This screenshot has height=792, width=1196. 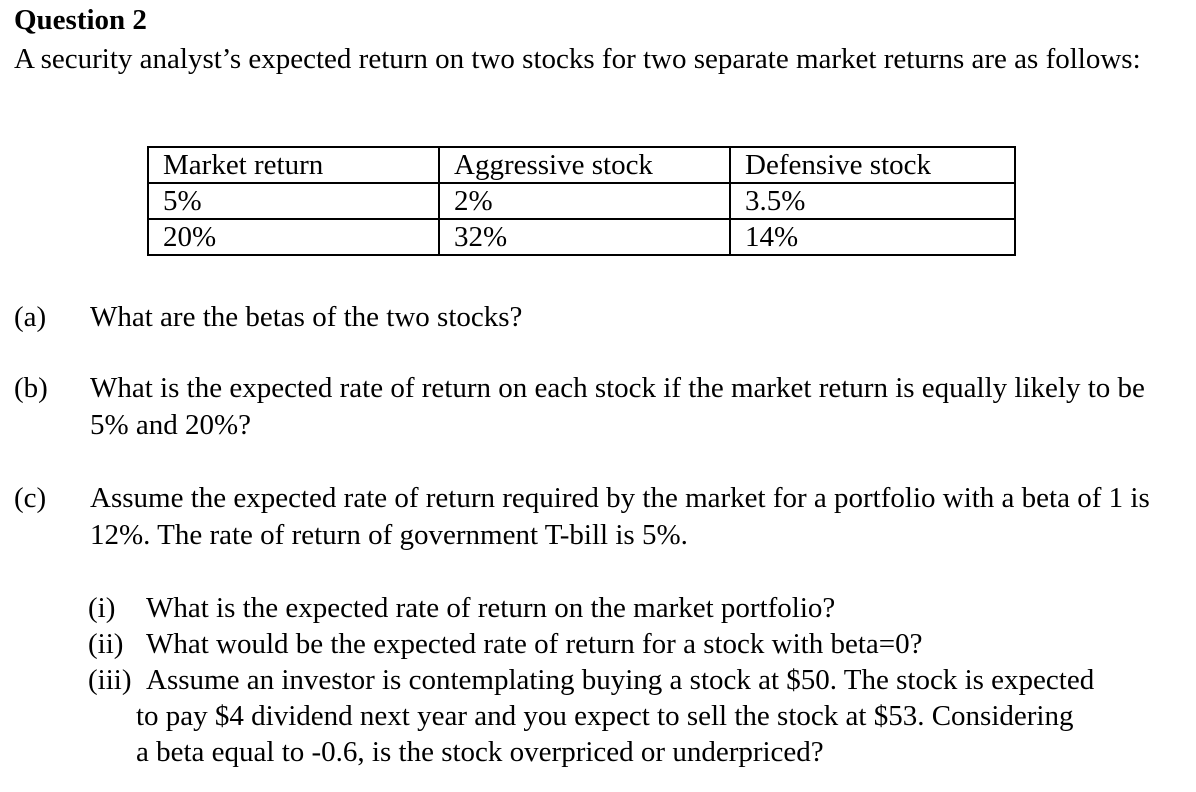 What do you see at coordinates (30, 317) in the screenshot?
I see `question-a-label: (a)` at bounding box center [30, 317].